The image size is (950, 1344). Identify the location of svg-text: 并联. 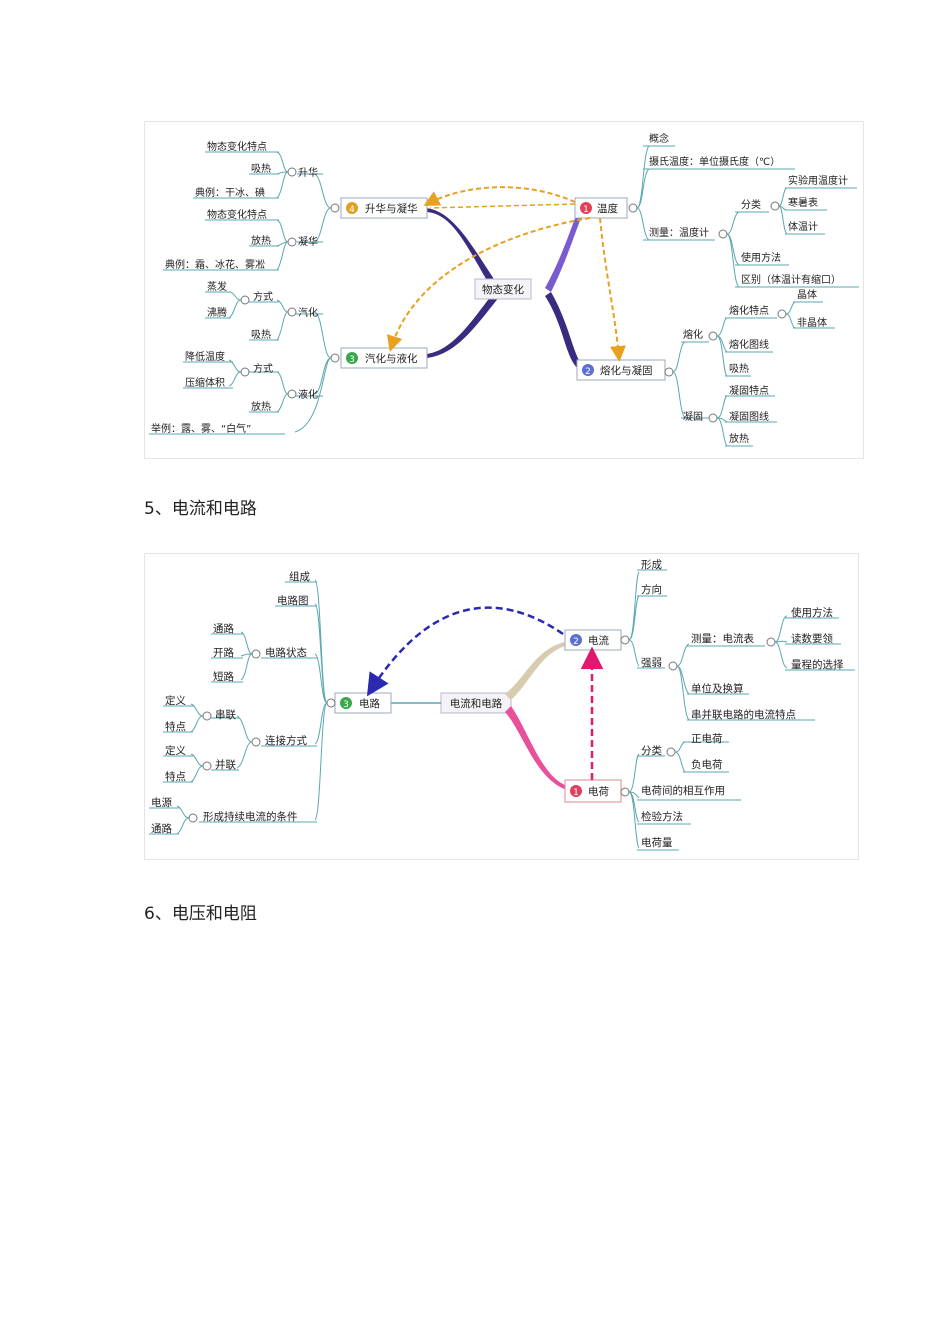
(225, 764).